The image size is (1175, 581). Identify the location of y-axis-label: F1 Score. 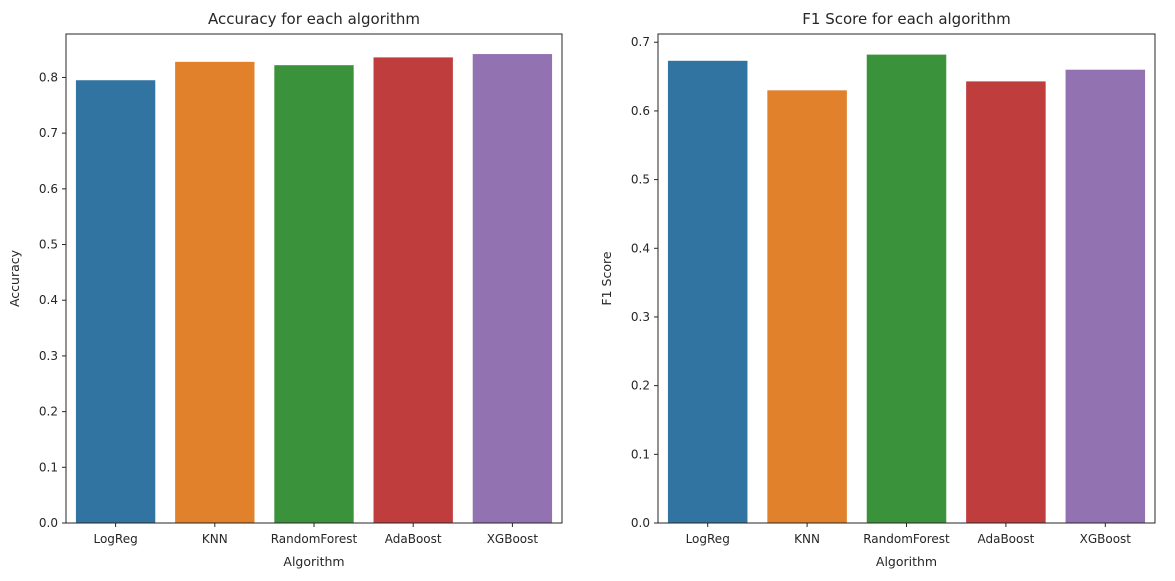
(606, 278).